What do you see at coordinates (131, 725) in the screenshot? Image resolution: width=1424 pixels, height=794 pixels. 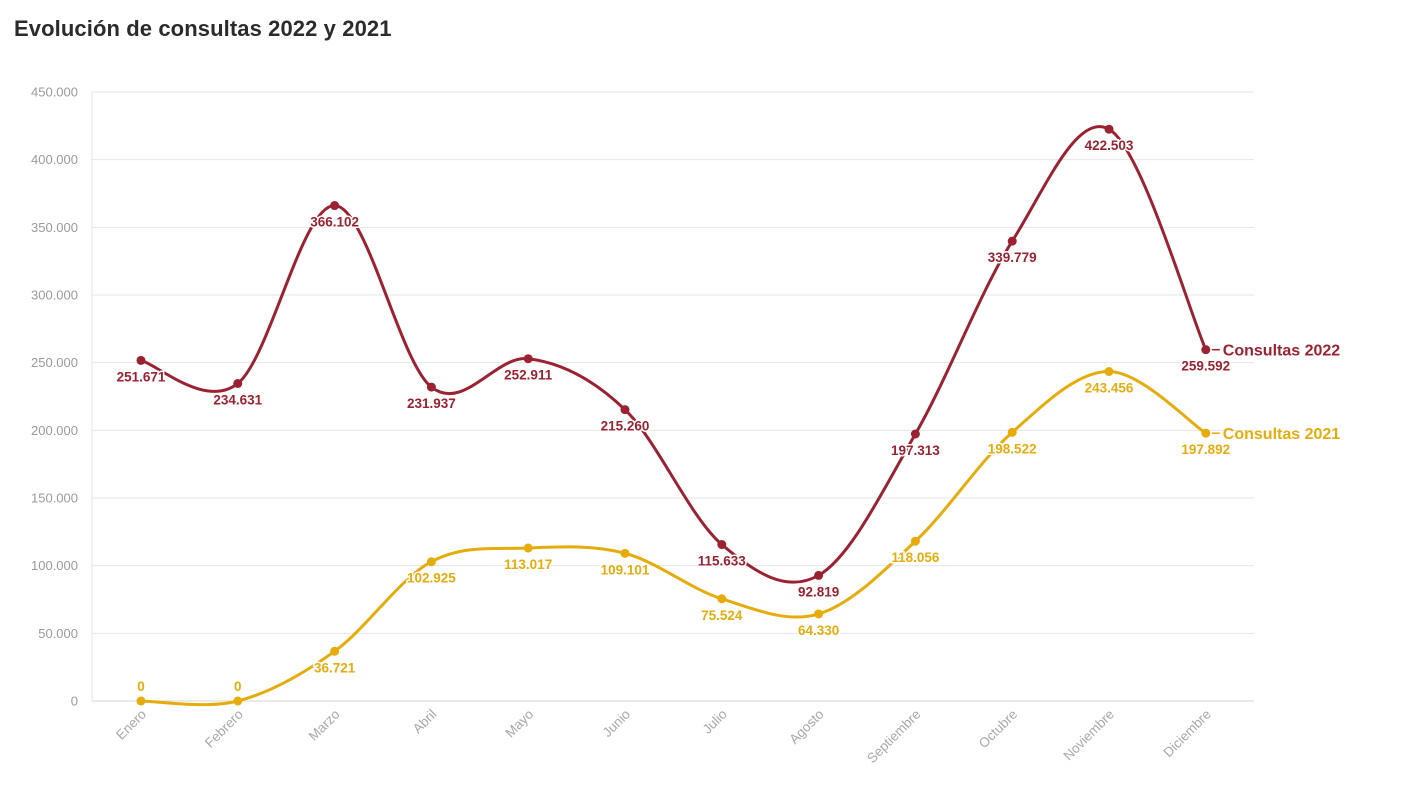 I see `x-tick-label: Enero` at bounding box center [131, 725].